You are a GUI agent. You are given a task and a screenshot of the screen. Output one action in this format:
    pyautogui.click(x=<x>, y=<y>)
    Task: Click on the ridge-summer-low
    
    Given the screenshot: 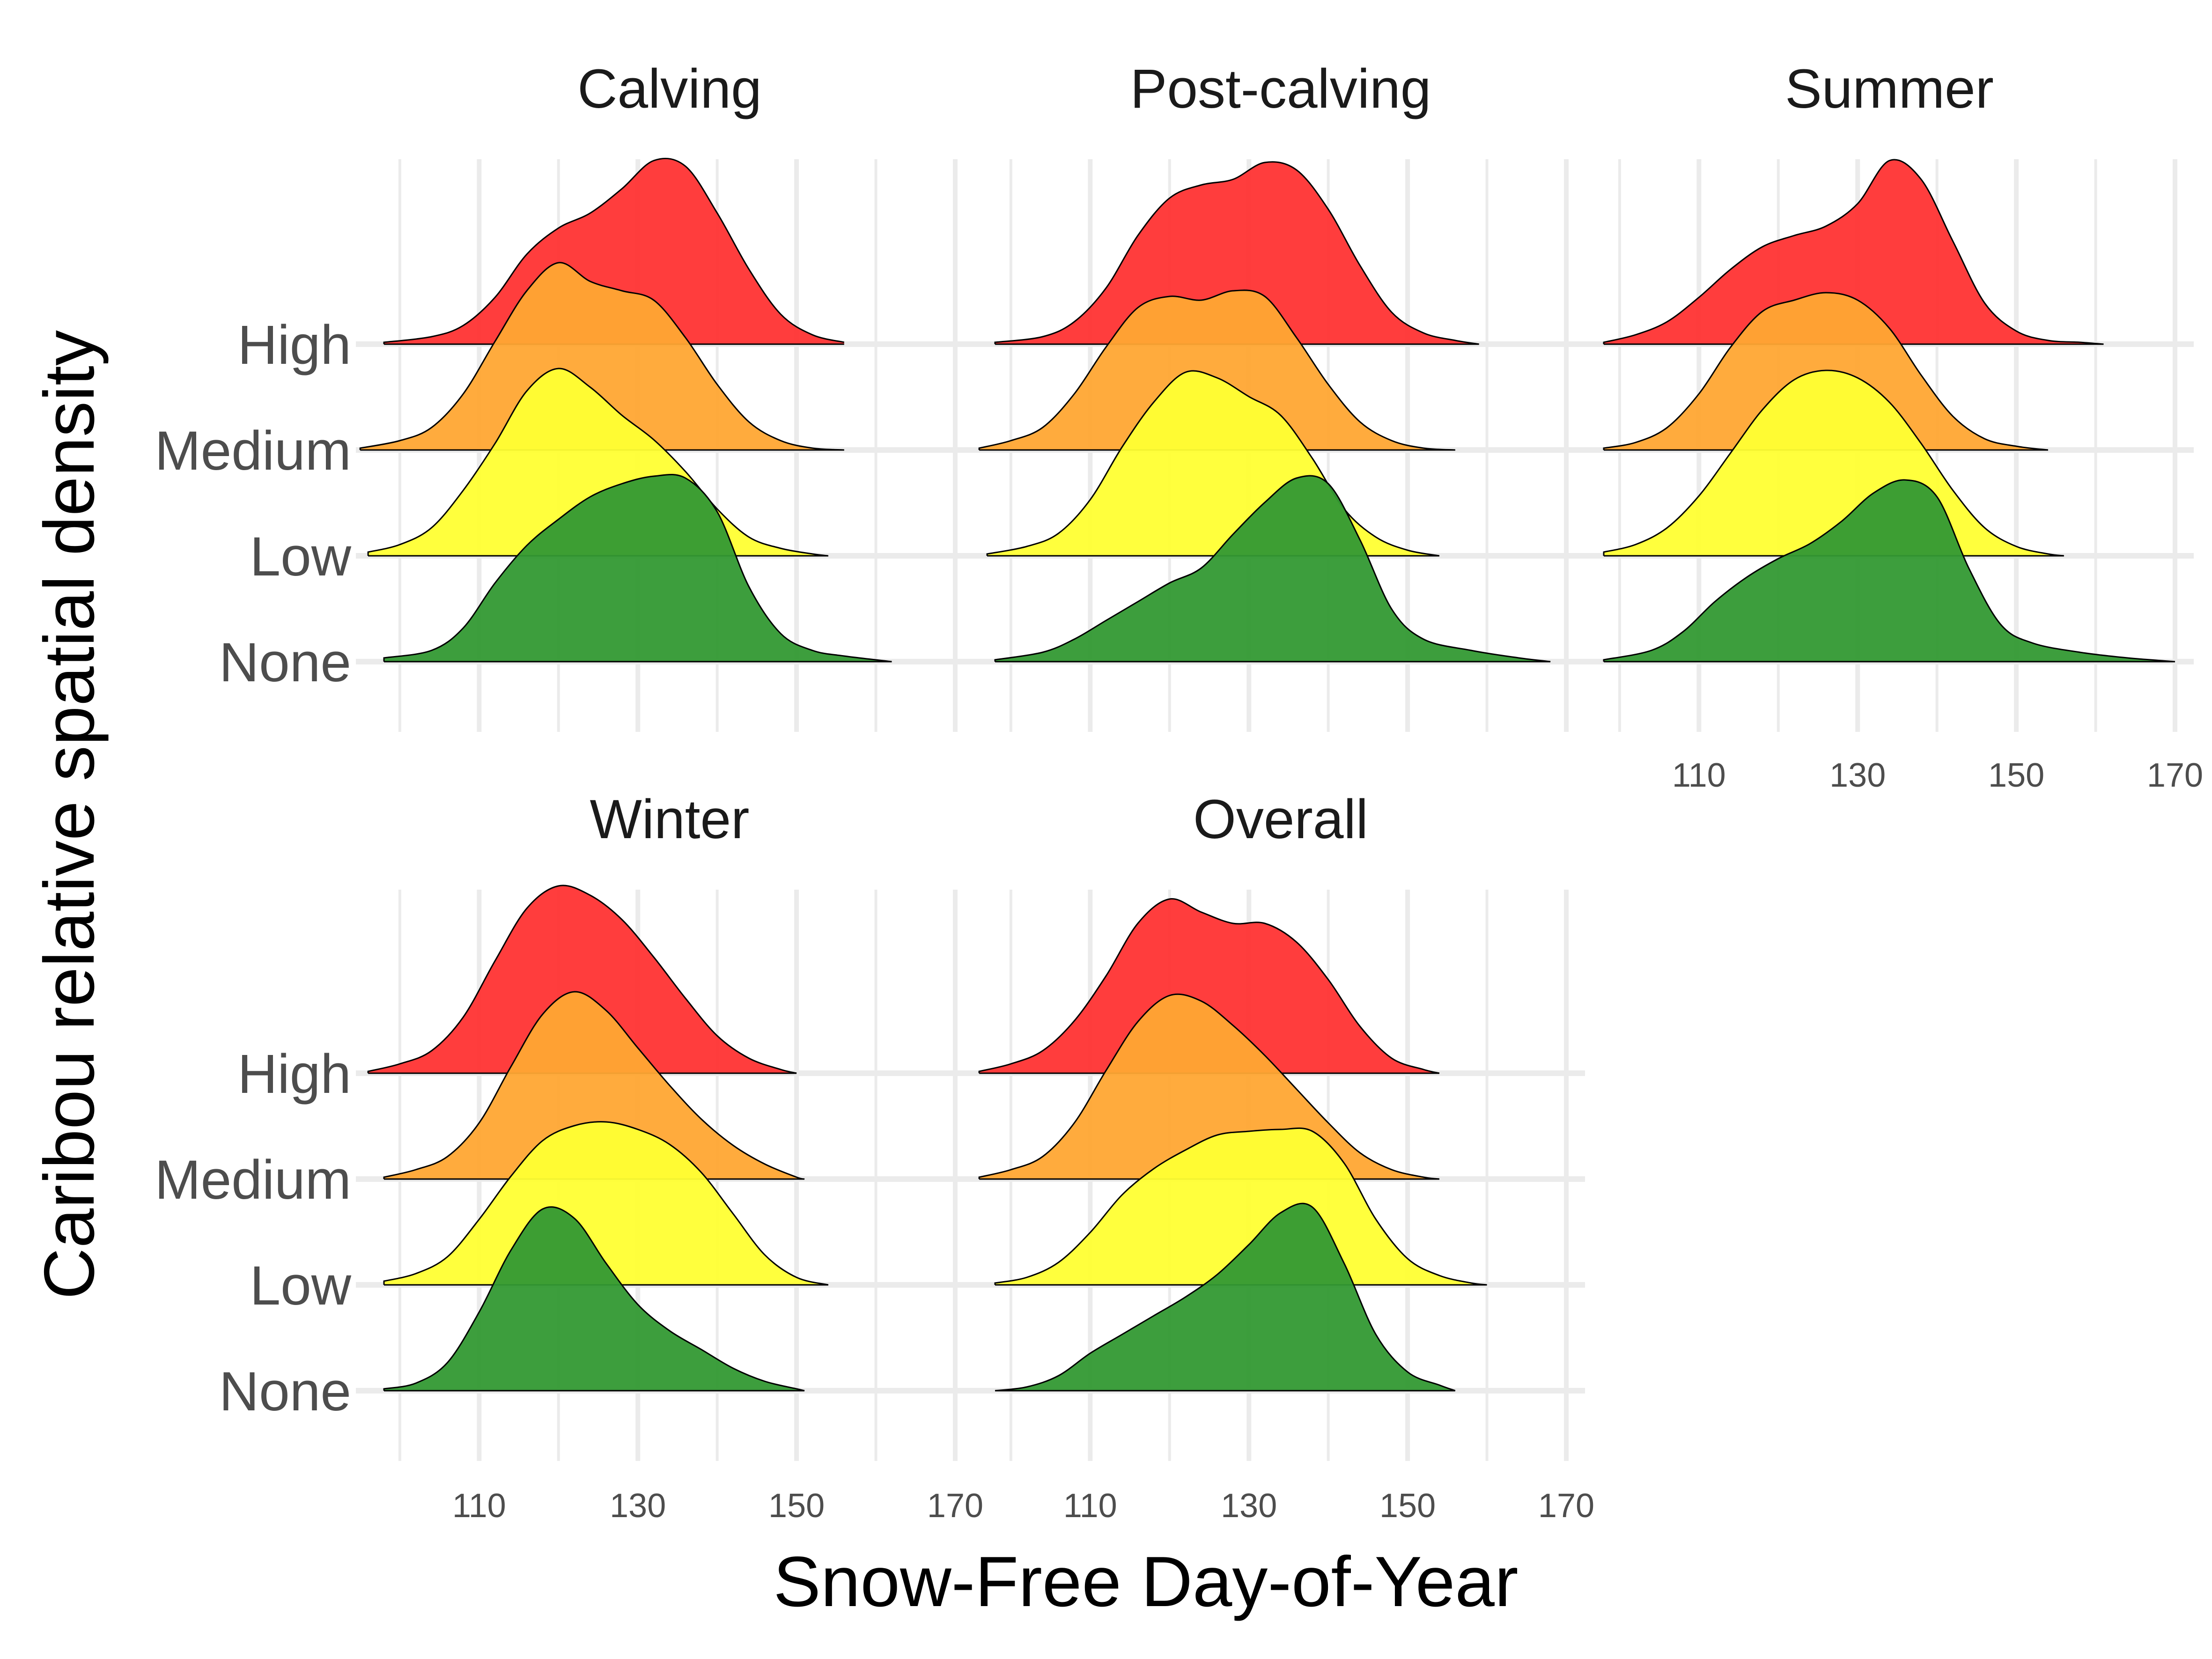 What is the action you would take?
    pyautogui.click(x=1834, y=463)
    